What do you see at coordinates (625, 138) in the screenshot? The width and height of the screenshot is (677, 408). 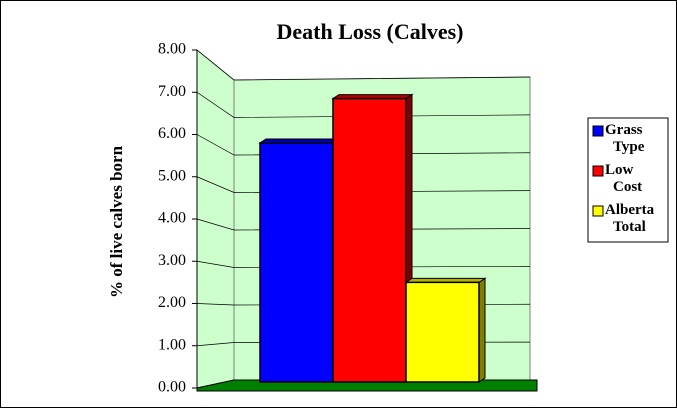 I see `legend-label: Grass Type` at bounding box center [625, 138].